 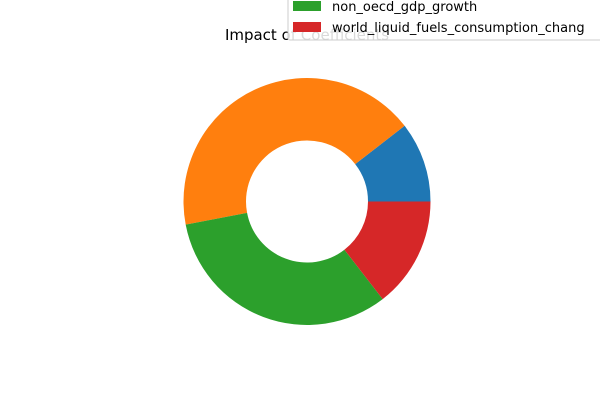 What do you see at coordinates (307, 6) in the screenshot?
I see `legend-swatch-non-oecd-gdp-growth` at bounding box center [307, 6].